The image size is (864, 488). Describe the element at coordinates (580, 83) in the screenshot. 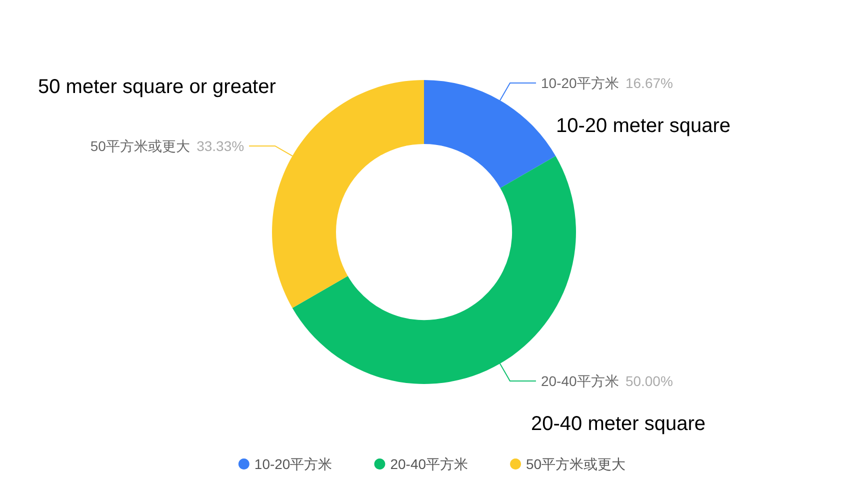

I see `slice-label: 10-20平方米` at that location.